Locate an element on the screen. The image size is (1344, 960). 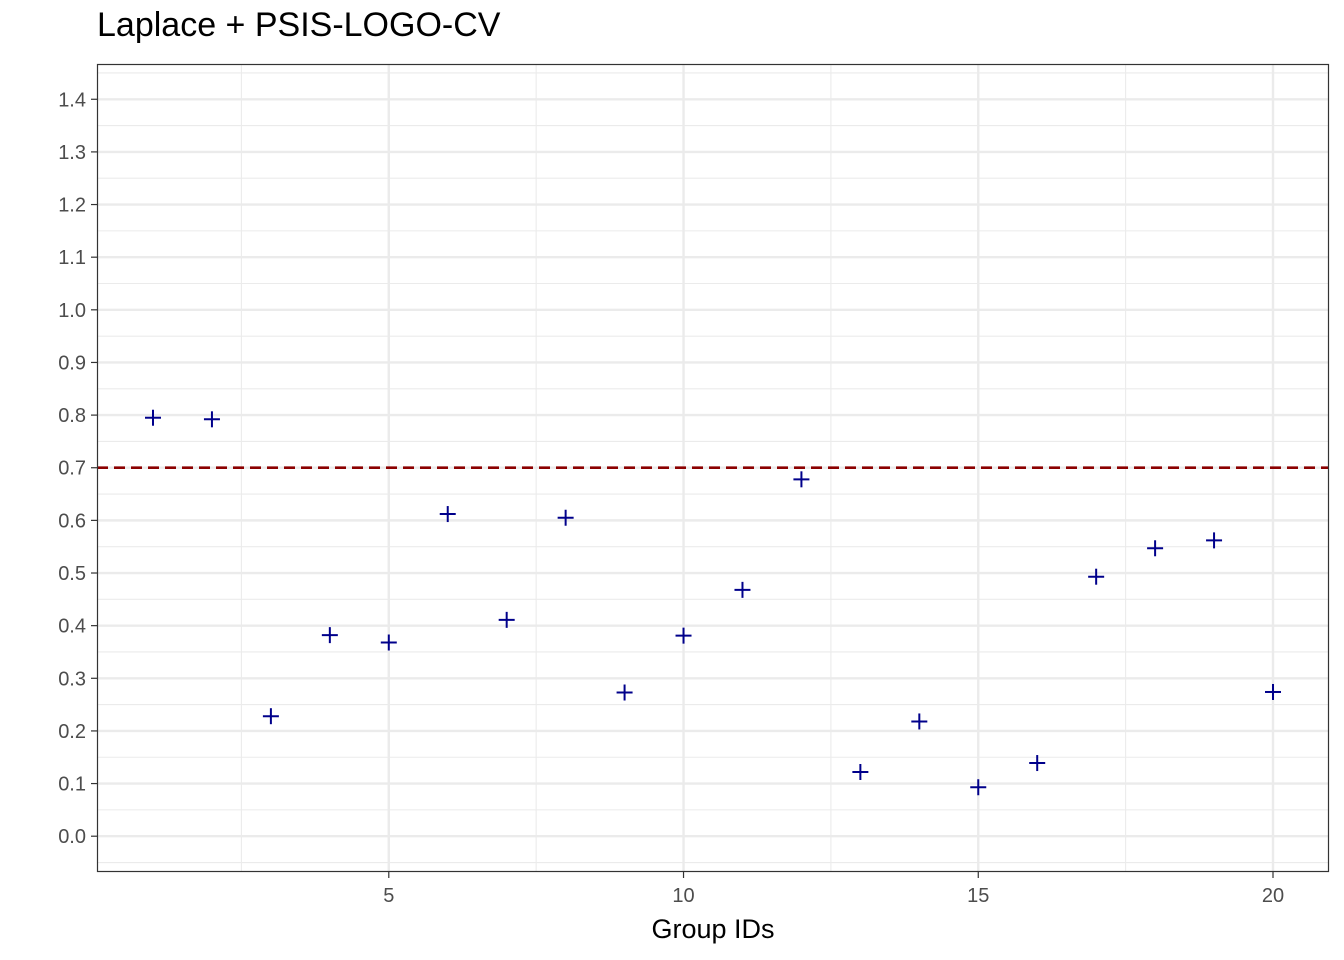
y-tick-label: 1.3 is located at coordinates (72, 153).